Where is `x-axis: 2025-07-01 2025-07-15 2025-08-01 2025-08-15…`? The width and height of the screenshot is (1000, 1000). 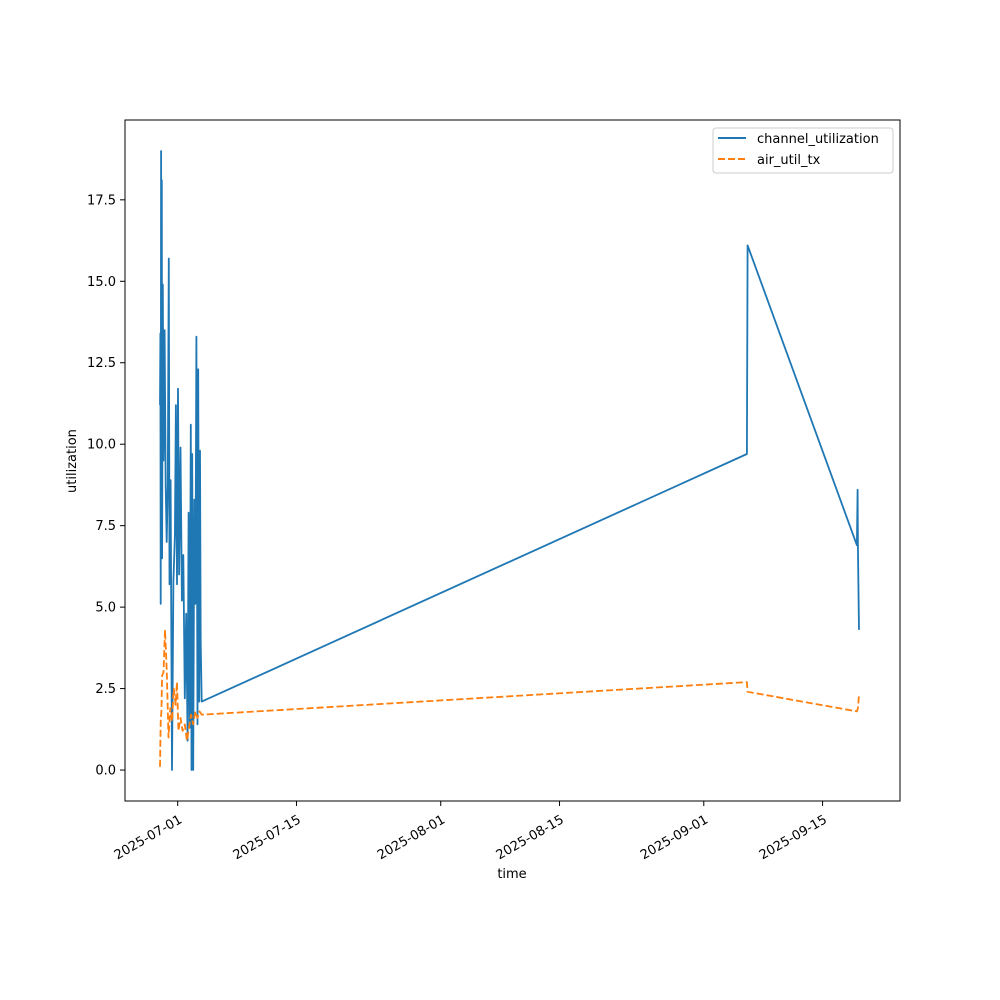 x-axis: 2025-07-01 2025-07-15 2025-08-01 2025-08-15… is located at coordinates (471, 832).